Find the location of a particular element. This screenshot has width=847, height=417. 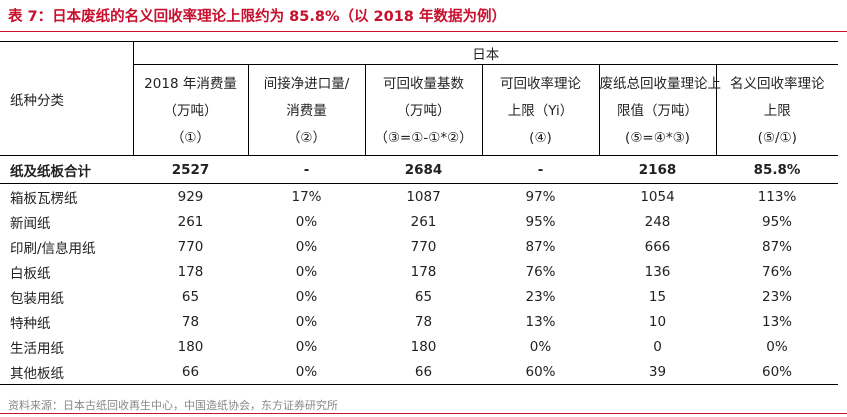

title-divider is located at coordinates (423, 31).